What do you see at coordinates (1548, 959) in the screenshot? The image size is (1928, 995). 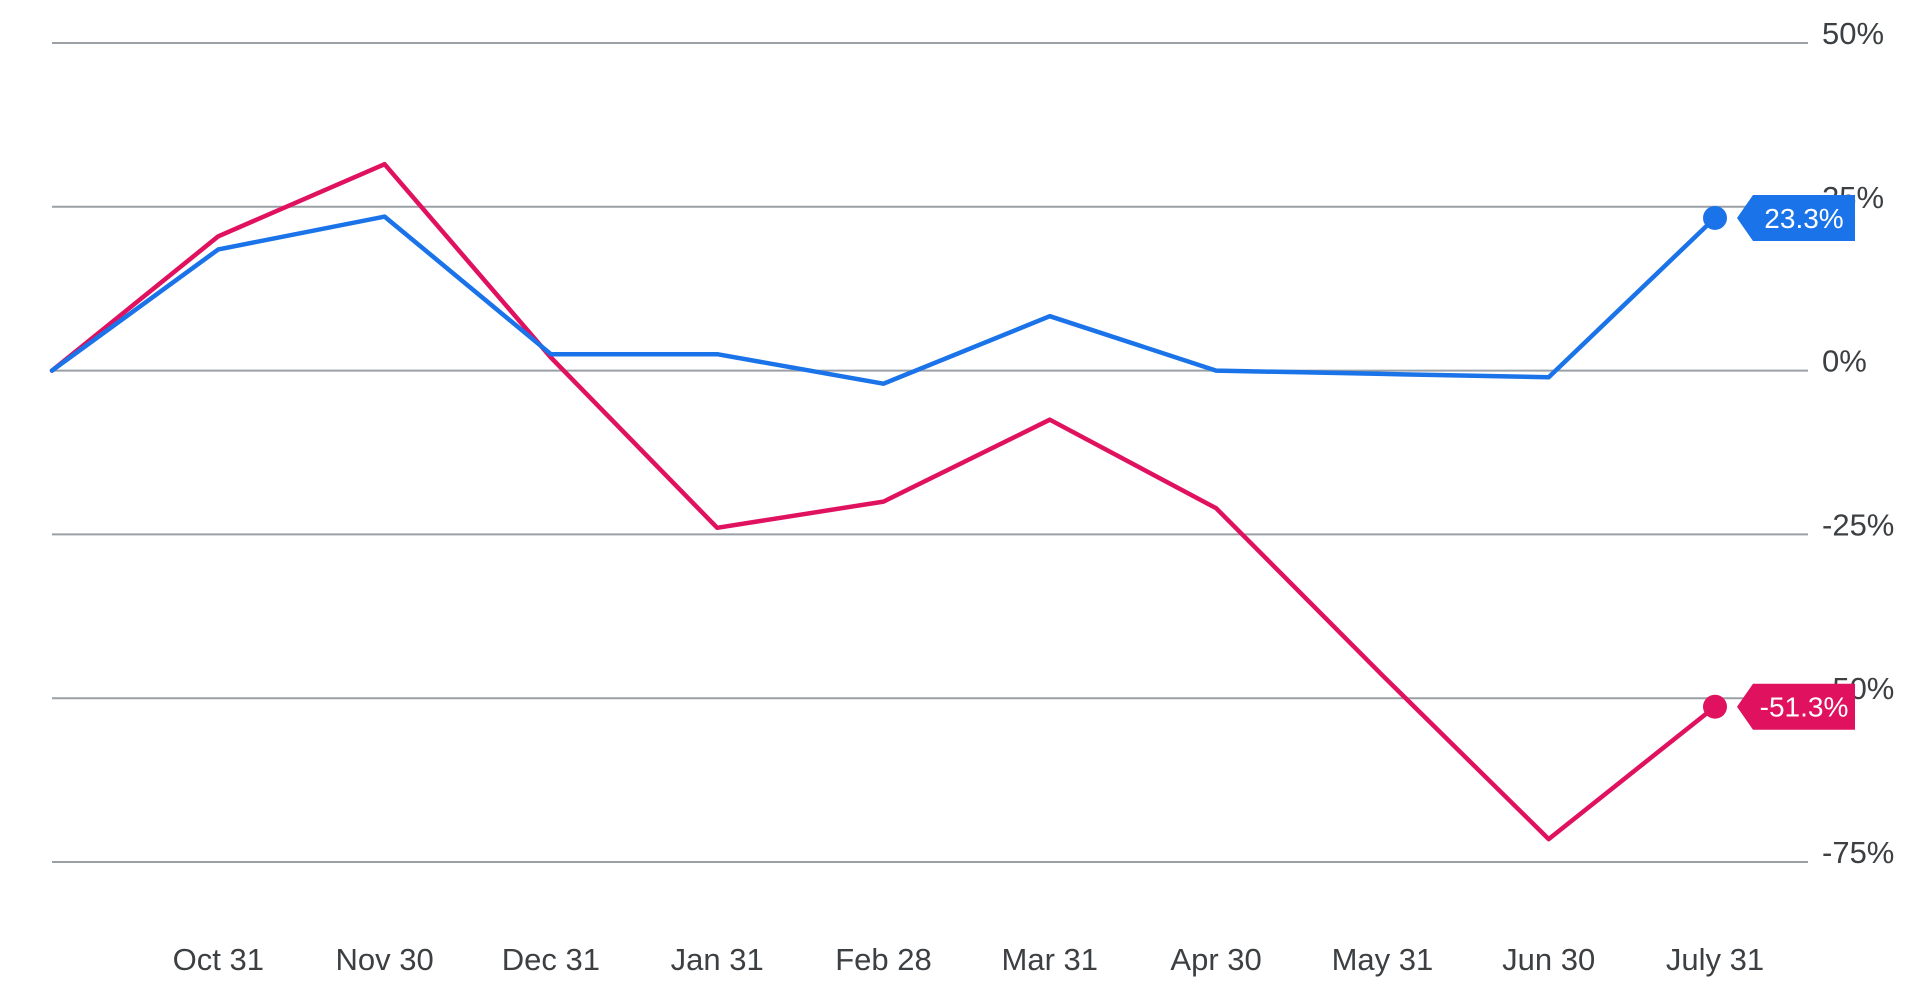 I see `x-tick-label: Jun 30` at bounding box center [1548, 959].